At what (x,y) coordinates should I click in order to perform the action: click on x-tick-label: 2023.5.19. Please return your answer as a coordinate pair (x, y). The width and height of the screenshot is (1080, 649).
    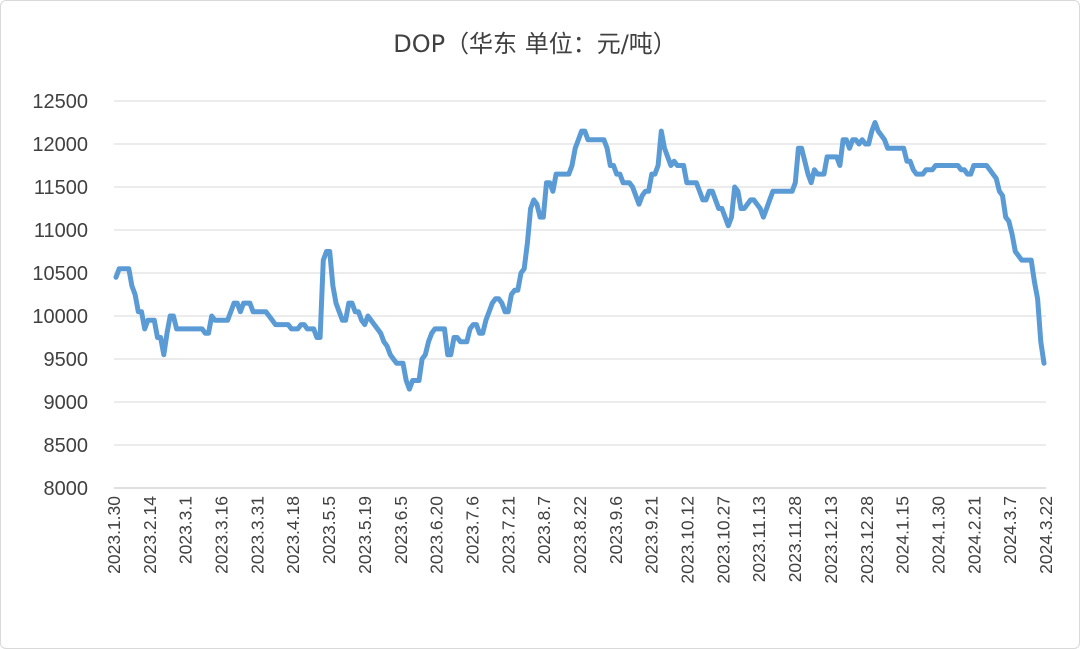
    Looking at the image, I should click on (365, 535).